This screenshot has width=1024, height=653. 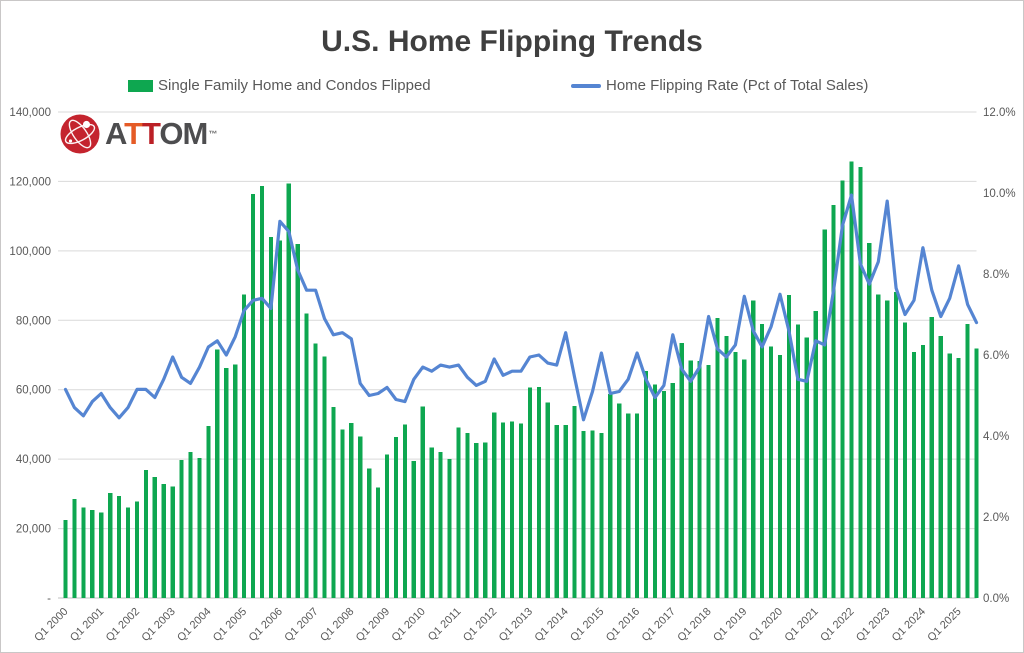 What do you see at coordinates (837, 625) in the screenshot?
I see `svg-text: Q1 2022` at bounding box center [837, 625].